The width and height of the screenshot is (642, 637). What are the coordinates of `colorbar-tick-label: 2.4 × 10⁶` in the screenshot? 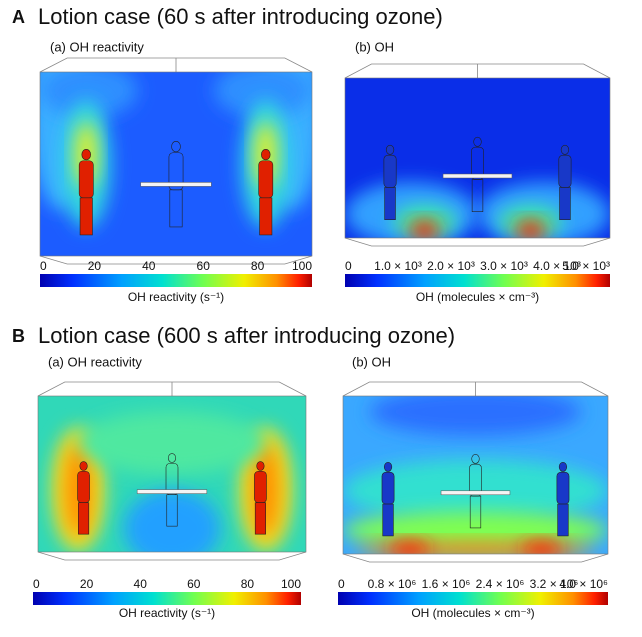 It's located at (500, 584).